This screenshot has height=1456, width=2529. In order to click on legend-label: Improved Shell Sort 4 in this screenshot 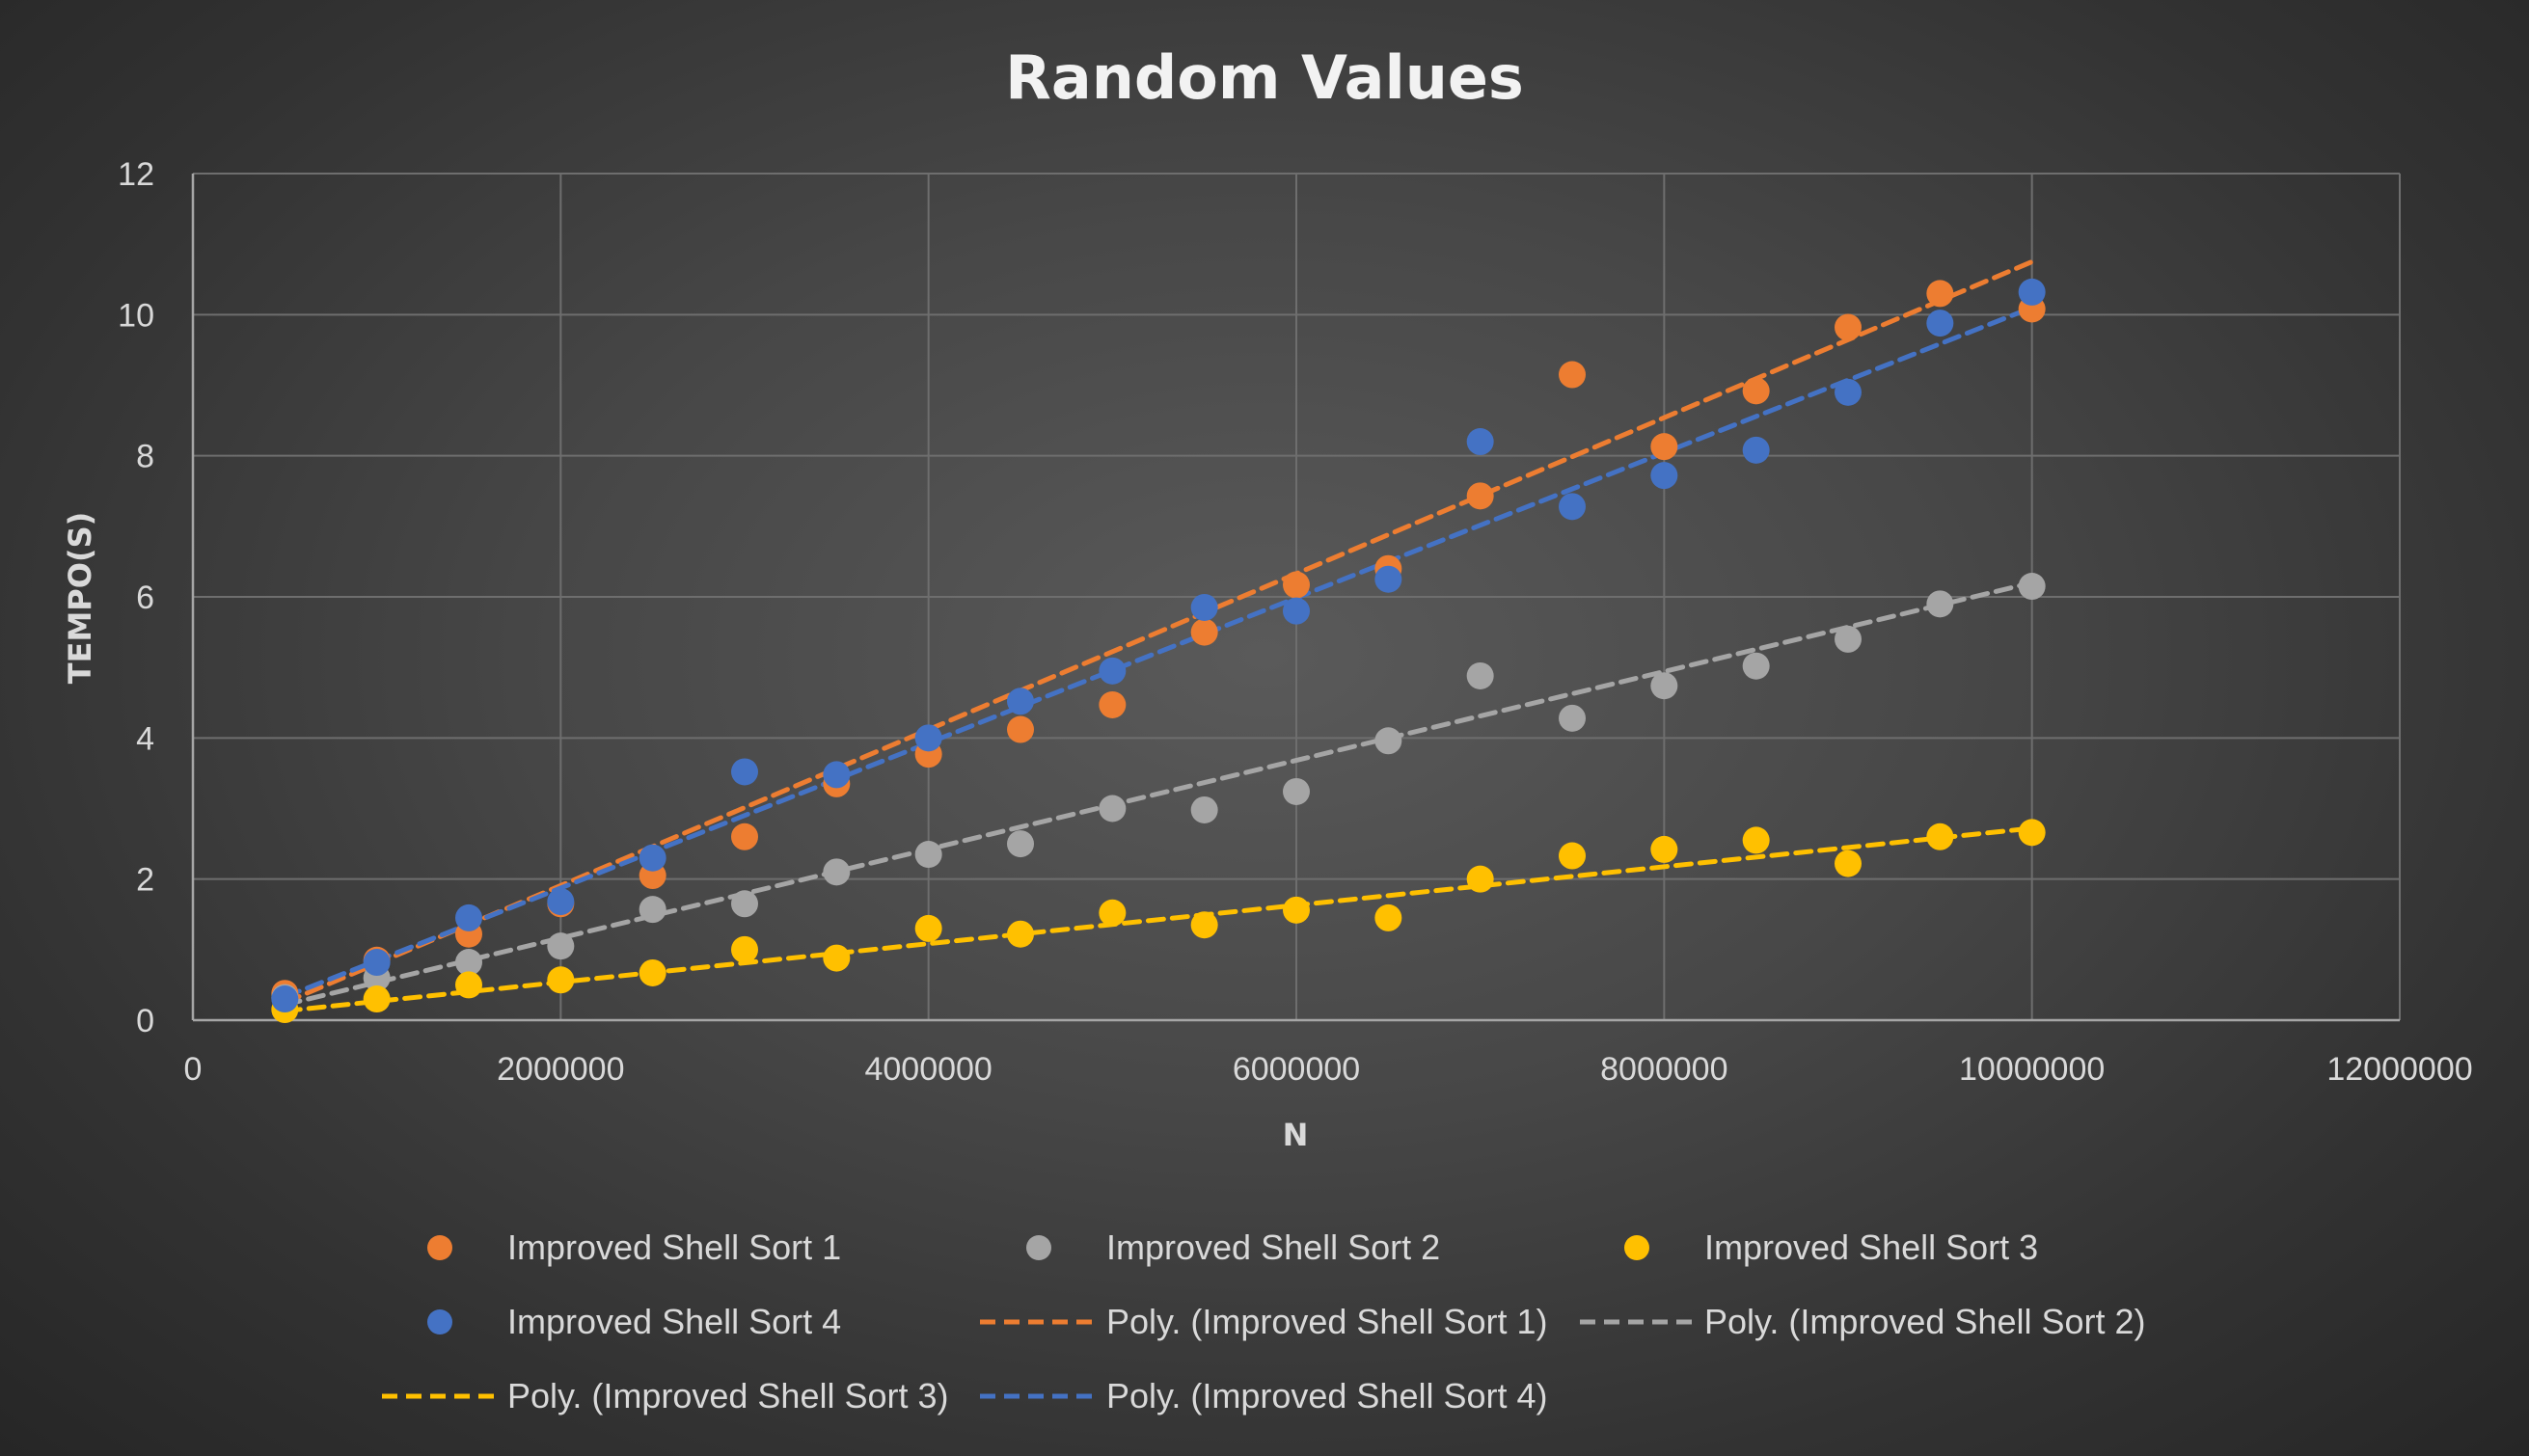, I will do `click(674, 1321)`.